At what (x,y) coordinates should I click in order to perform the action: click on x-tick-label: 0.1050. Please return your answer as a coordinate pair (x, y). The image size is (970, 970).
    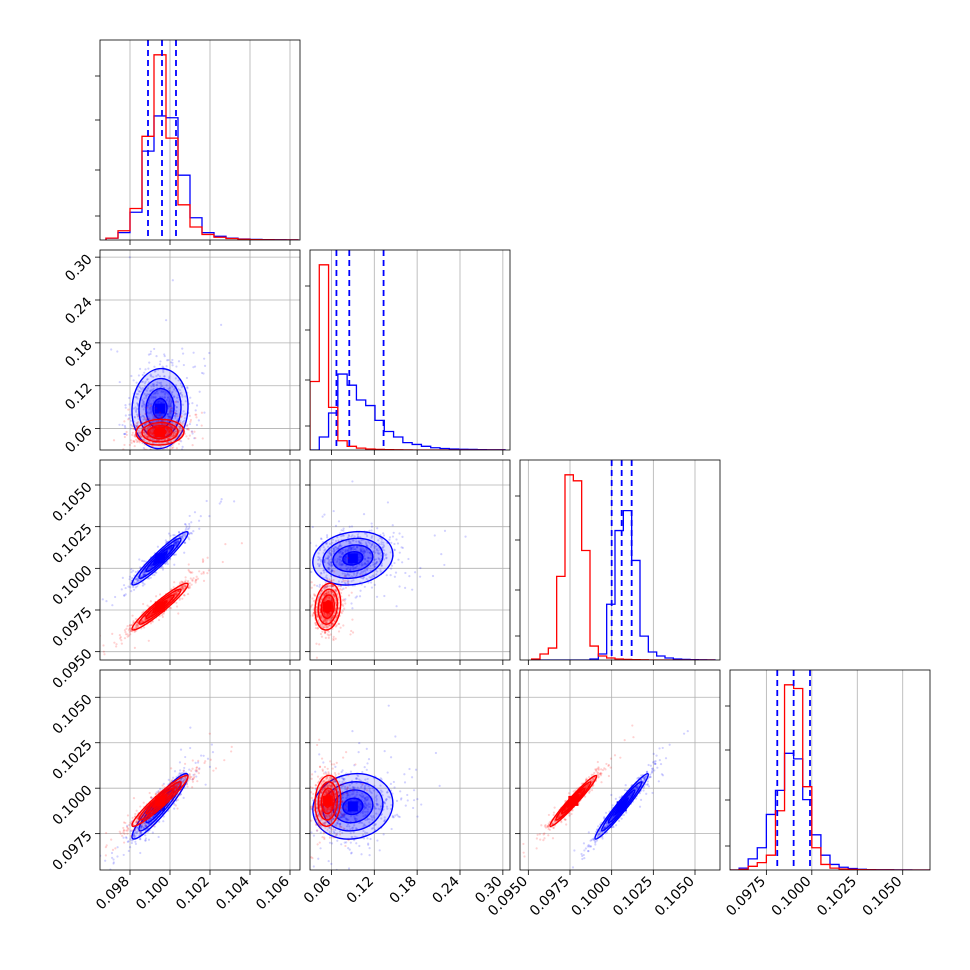
    Looking at the image, I should click on (883, 897).